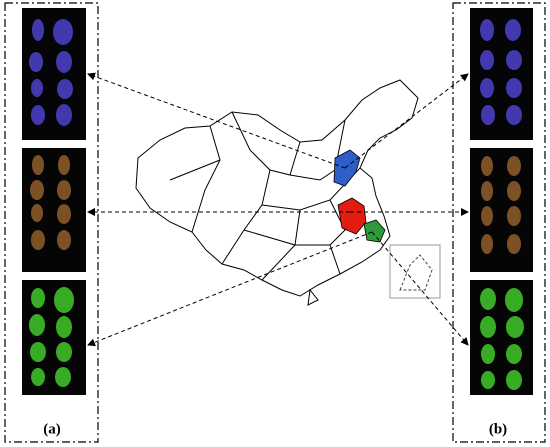 This screenshot has width=550, height=447. Describe the element at coordinates (347, 168) in the screenshot. I see `province-blue` at that location.